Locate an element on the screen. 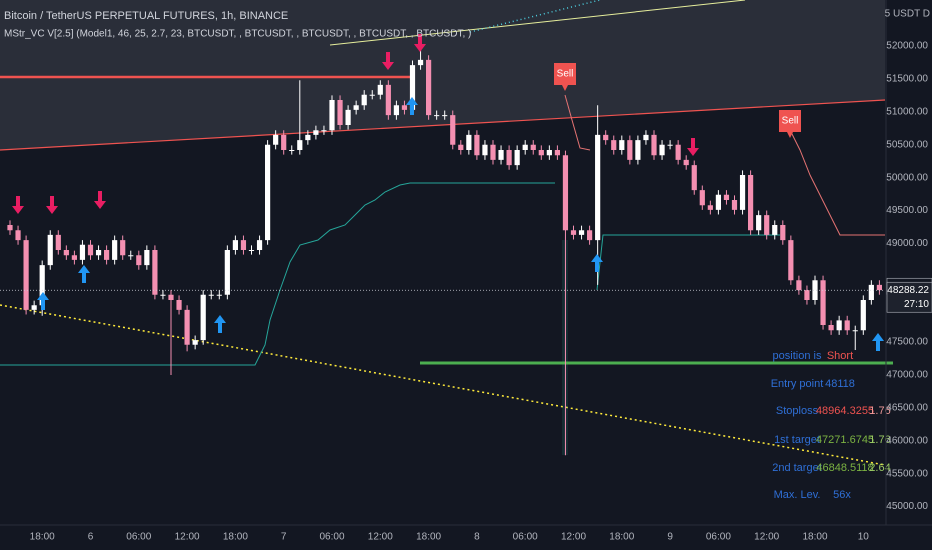 This screenshot has height=550, width=932. table-label: position is is located at coordinates (797, 356).